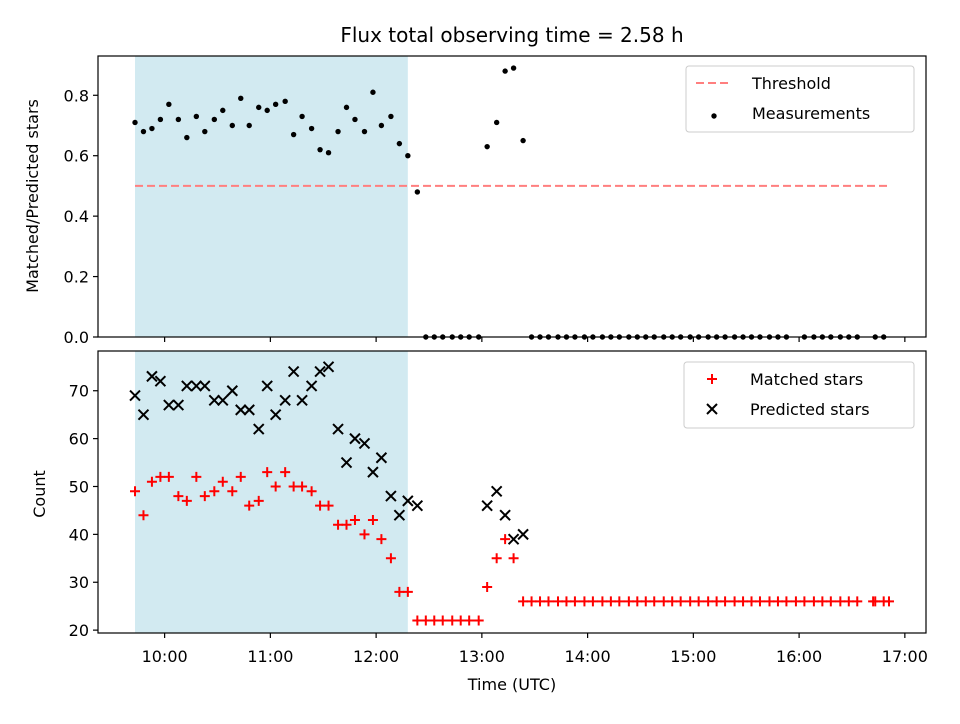  What do you see at coordinates (811, 113) in the screenshot?
I see `legend-label: Measurements` at bounding box center [811, 113].